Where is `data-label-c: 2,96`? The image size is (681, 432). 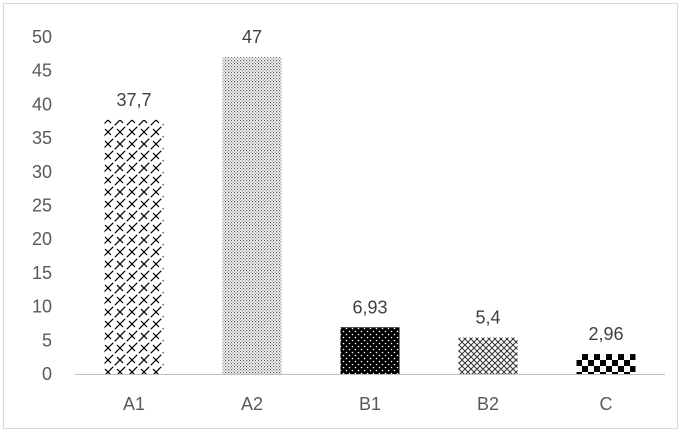 data-label-c: 2,96 is located at coordinates (605, 334).